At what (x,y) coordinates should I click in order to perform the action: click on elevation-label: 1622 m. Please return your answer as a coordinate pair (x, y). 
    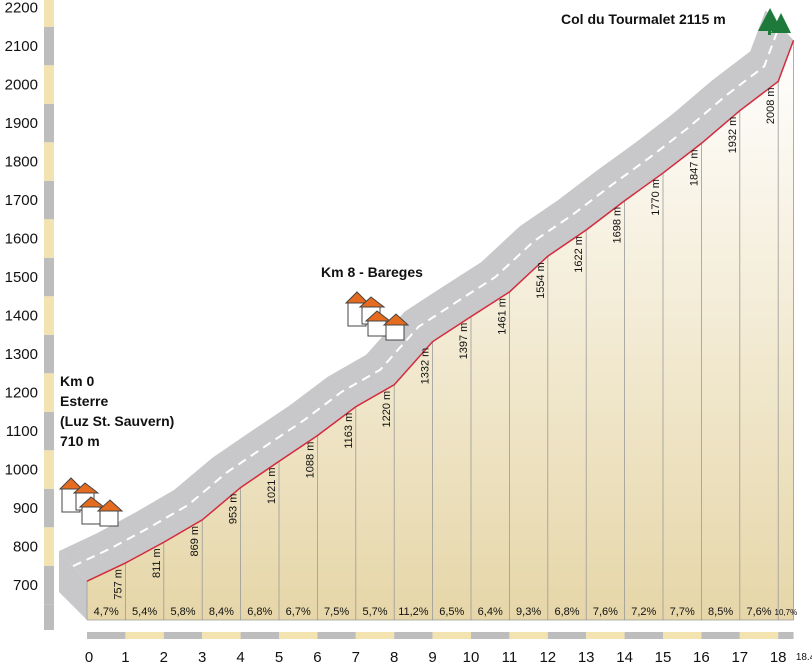
    Looking at the image, I should click on (579, 254).